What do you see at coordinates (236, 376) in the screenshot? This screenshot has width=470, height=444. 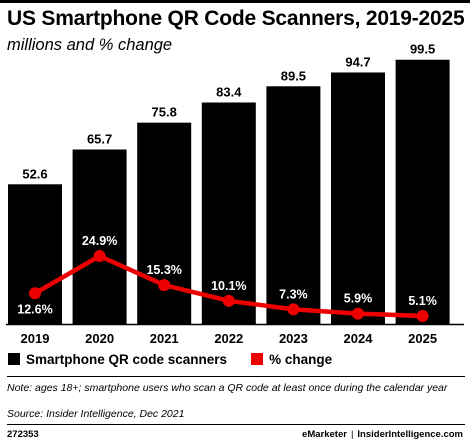 I see `divider-top` at bounding box center [236, 376].